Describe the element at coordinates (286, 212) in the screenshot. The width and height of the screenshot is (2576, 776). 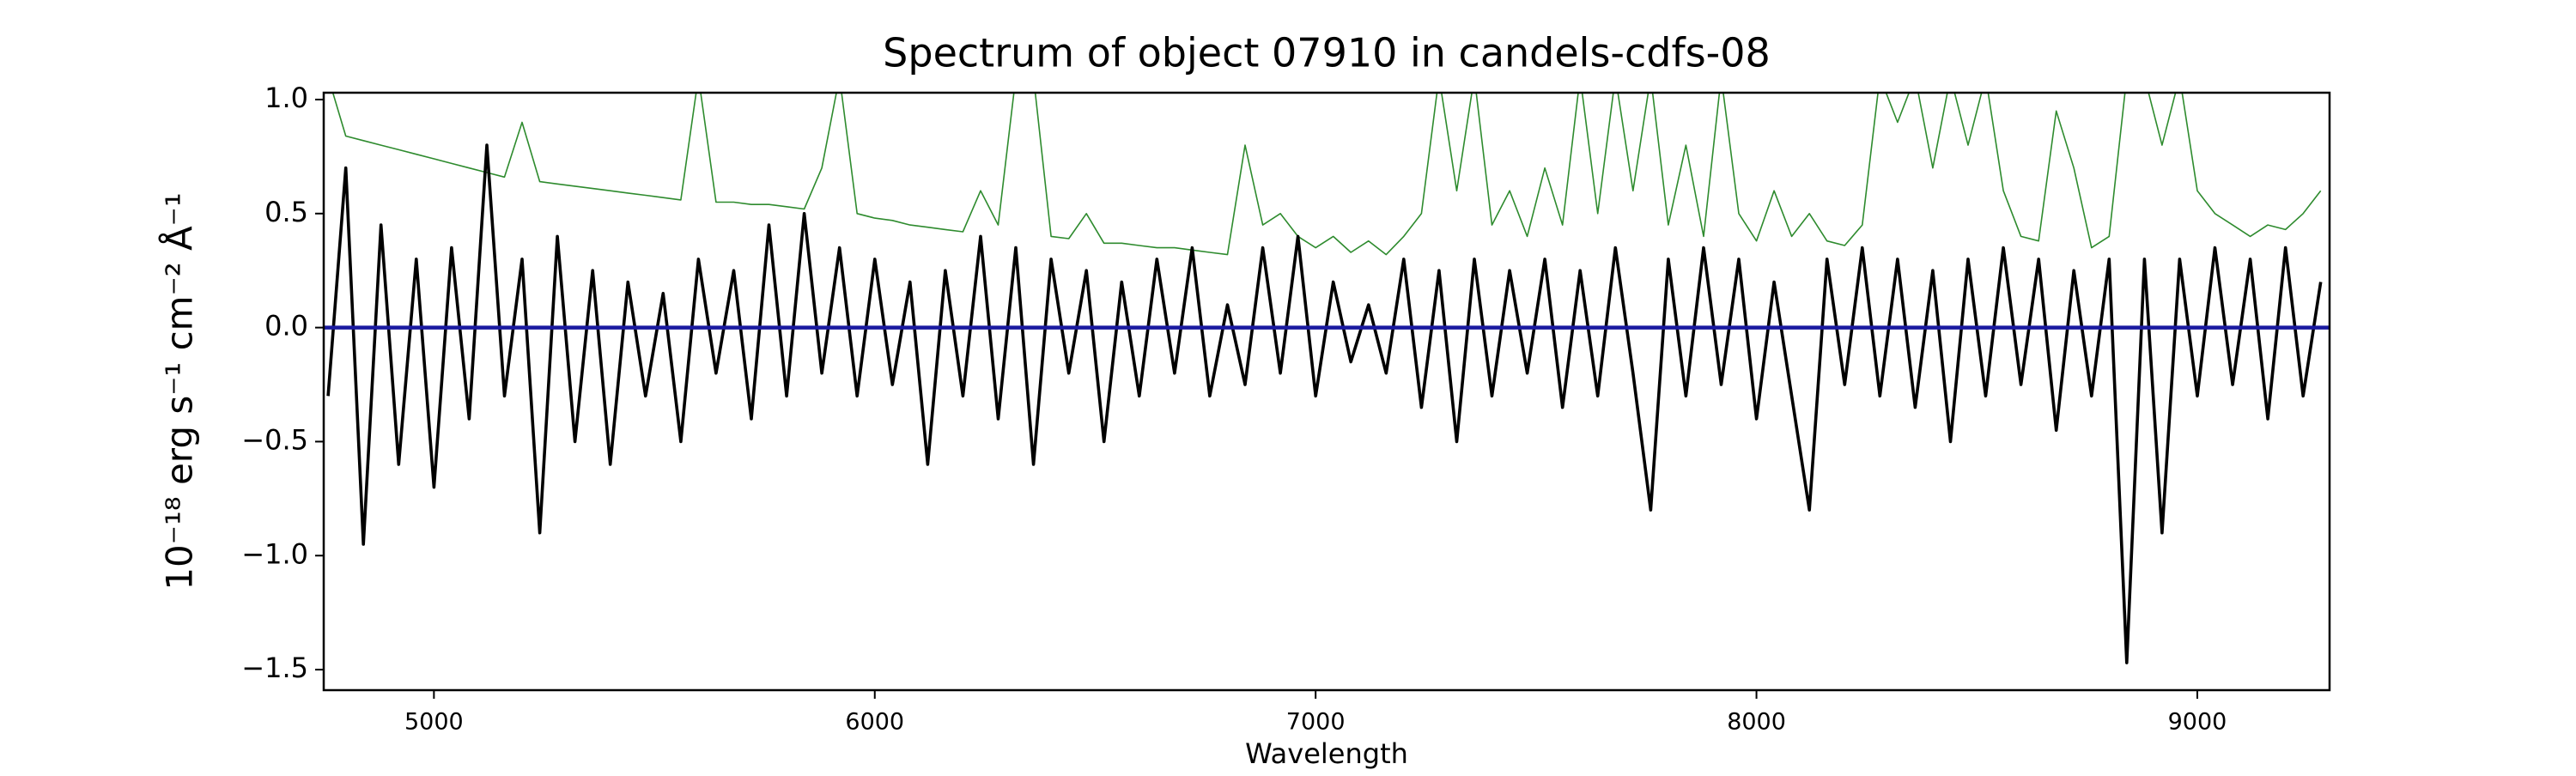
I see `y-tick-label: 0.5` at that location.